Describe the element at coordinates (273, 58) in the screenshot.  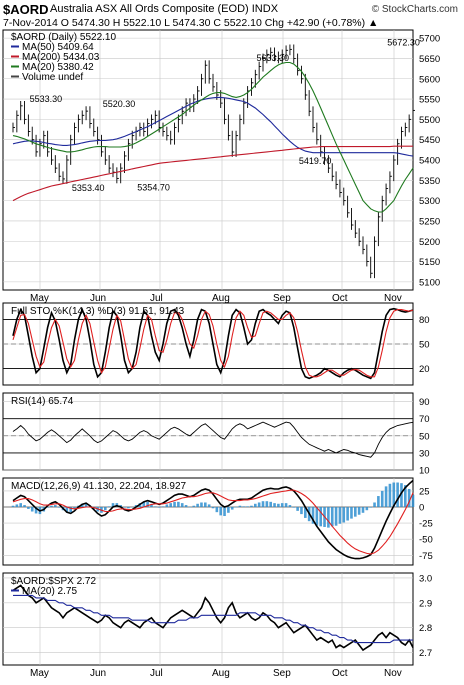
I see `price-annotation: 5633.30` at that location.